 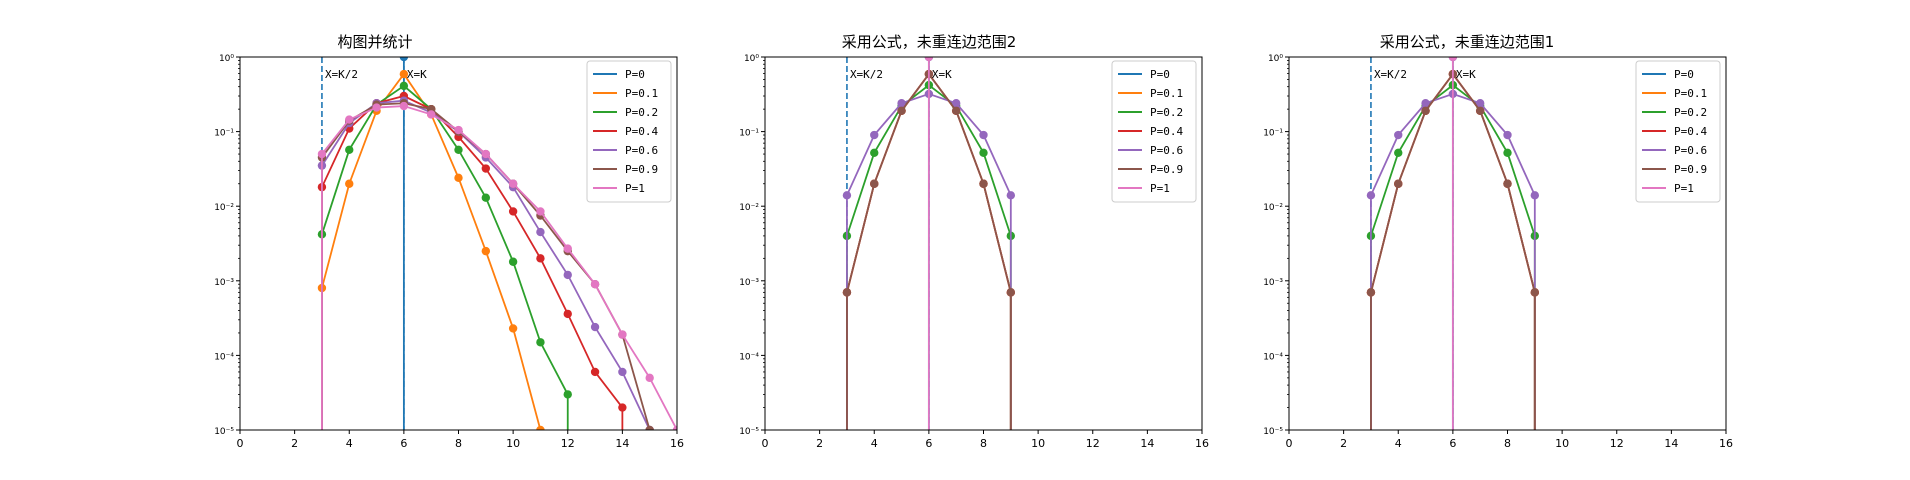 What do you see at coordinates (1452, 443) in the screenshot?
I see `x-tick-label: 6` at bounding box center [1452, 443].